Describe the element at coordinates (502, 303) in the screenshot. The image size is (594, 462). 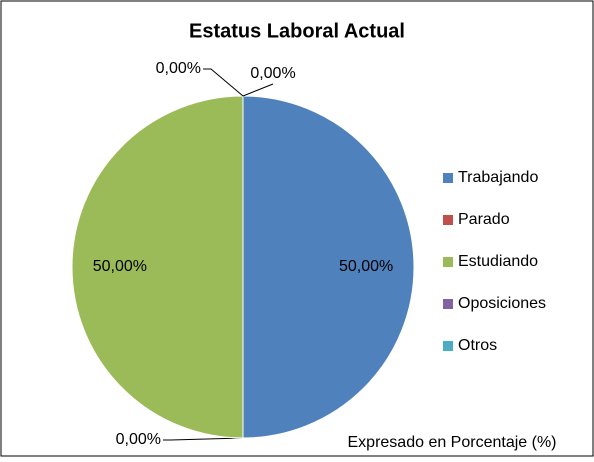
I see `legend-label: Oposiciones` at that location.